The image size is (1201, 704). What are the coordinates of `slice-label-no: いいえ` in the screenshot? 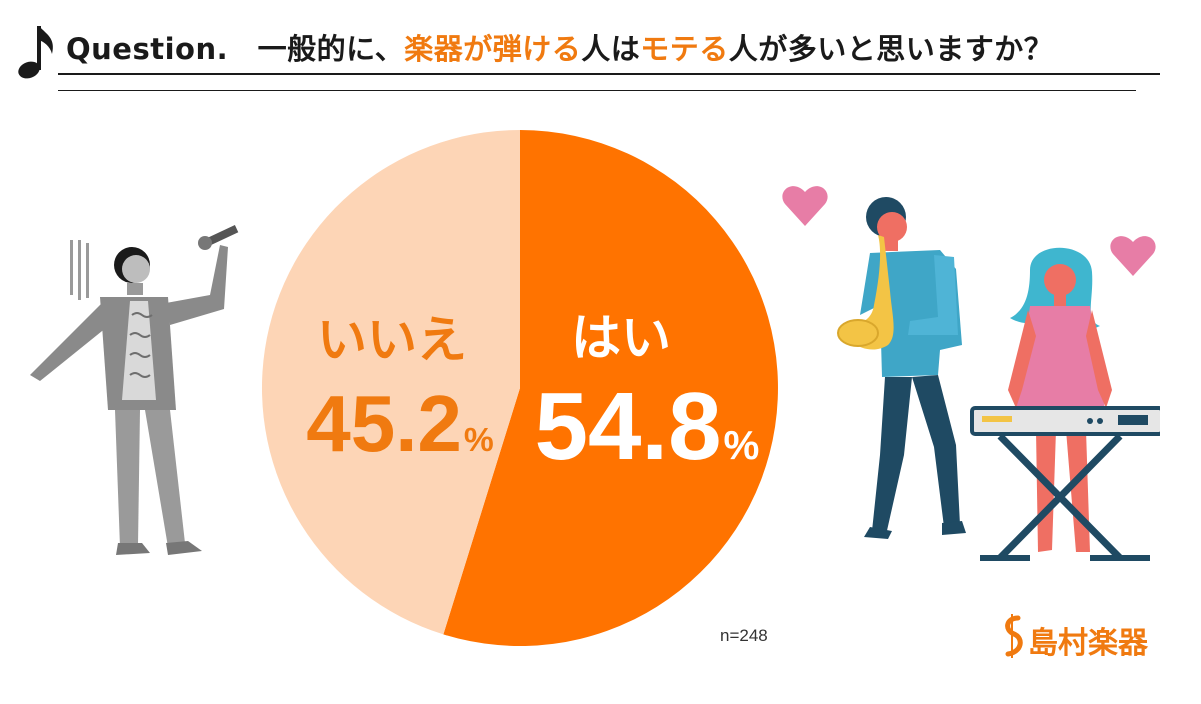 It's located at (392, 340).